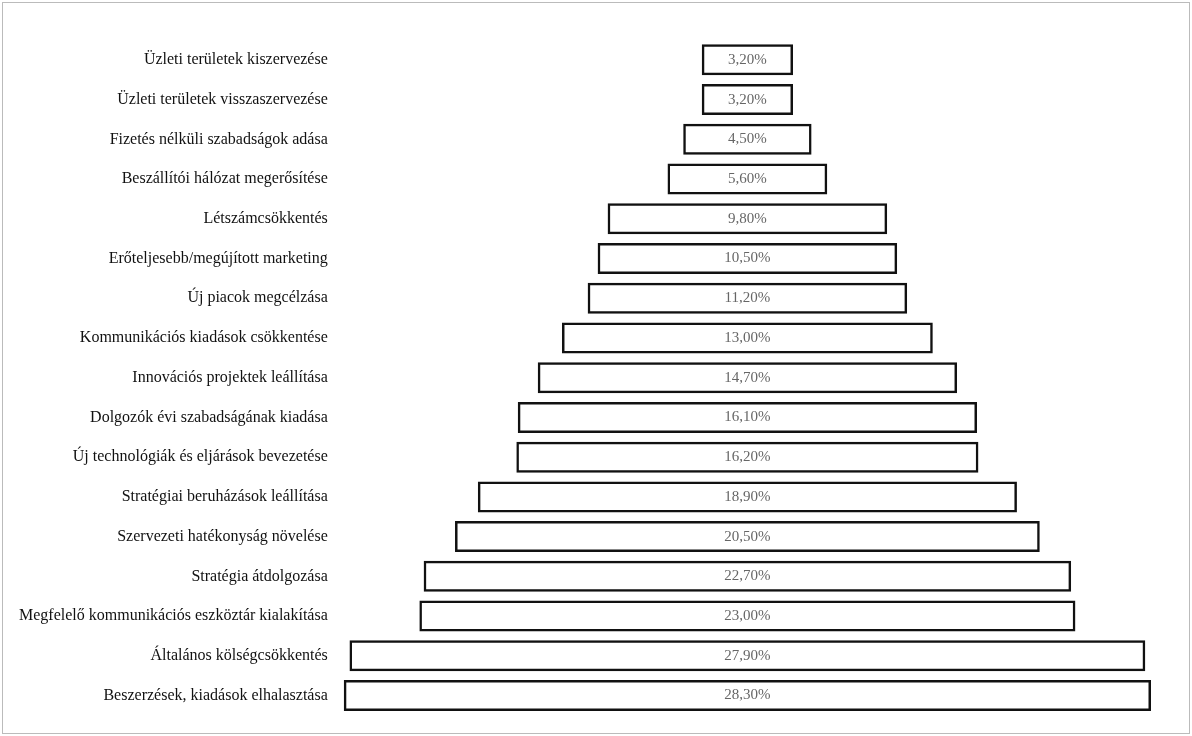 This screenshot has width=1192, height=736. I want to click on category-label: Üzleti területek kiszervezése, so click(235, 59).